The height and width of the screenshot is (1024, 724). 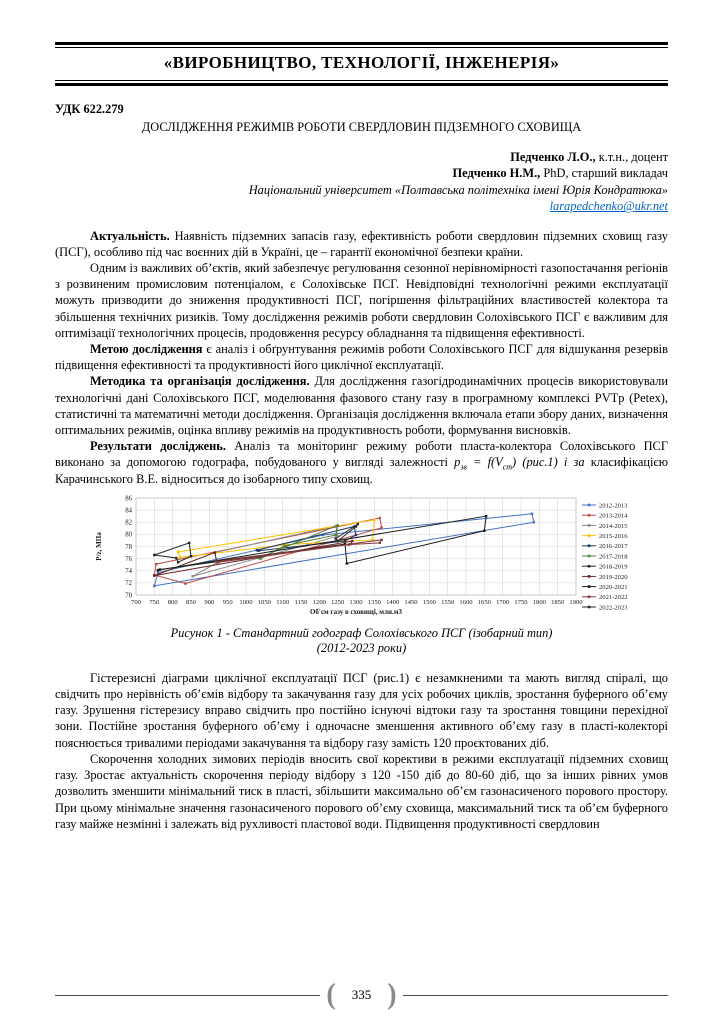 What do you see at coordinates (613, 526) in the screenshot?
I see `svg-text: 2014-2015` at bounding box center [613, 526].